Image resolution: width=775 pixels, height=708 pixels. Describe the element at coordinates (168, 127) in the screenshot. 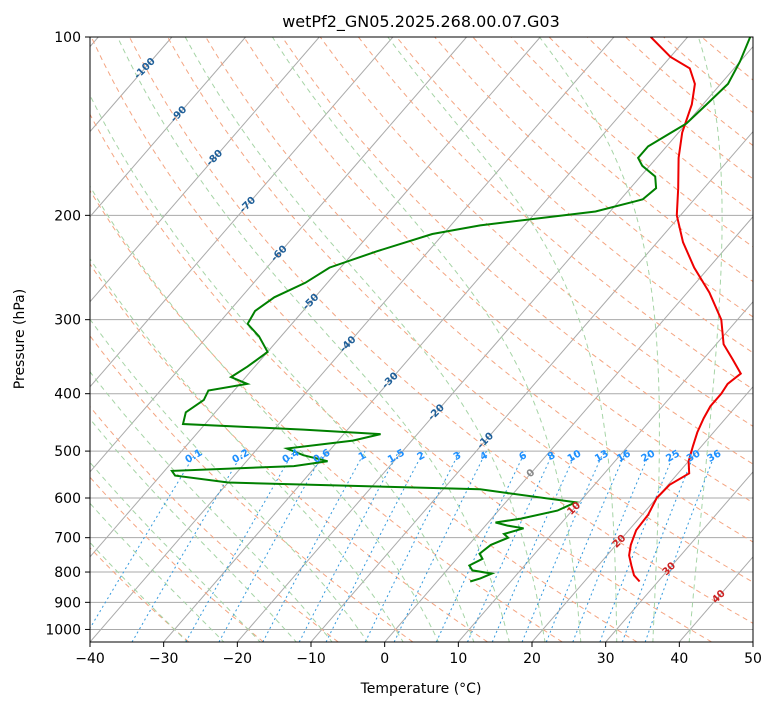

I see `isotherm--90` at that location.